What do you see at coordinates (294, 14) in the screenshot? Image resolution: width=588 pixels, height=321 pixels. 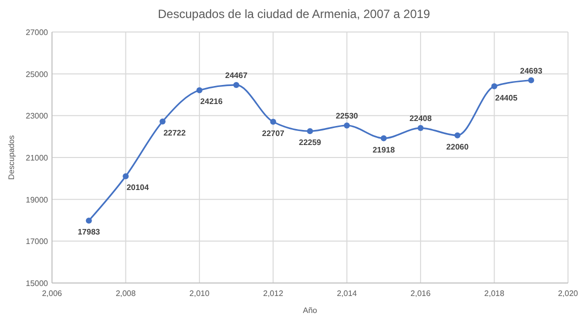 I see `chart-title: Descupados de la ciudad de Armenia, 2007 a 2019` at bounding box center [294, 14].